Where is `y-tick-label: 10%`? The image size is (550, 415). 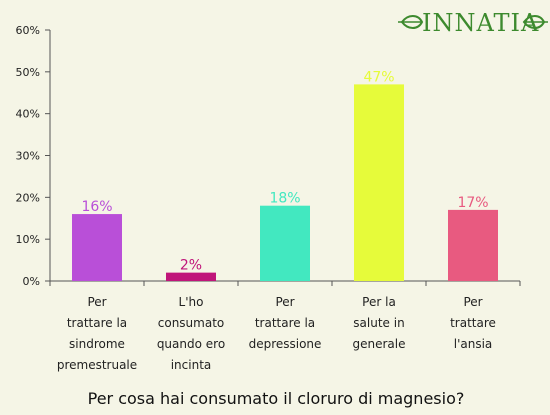 y-tick-label: 10% is located at coordinates (28, 239).